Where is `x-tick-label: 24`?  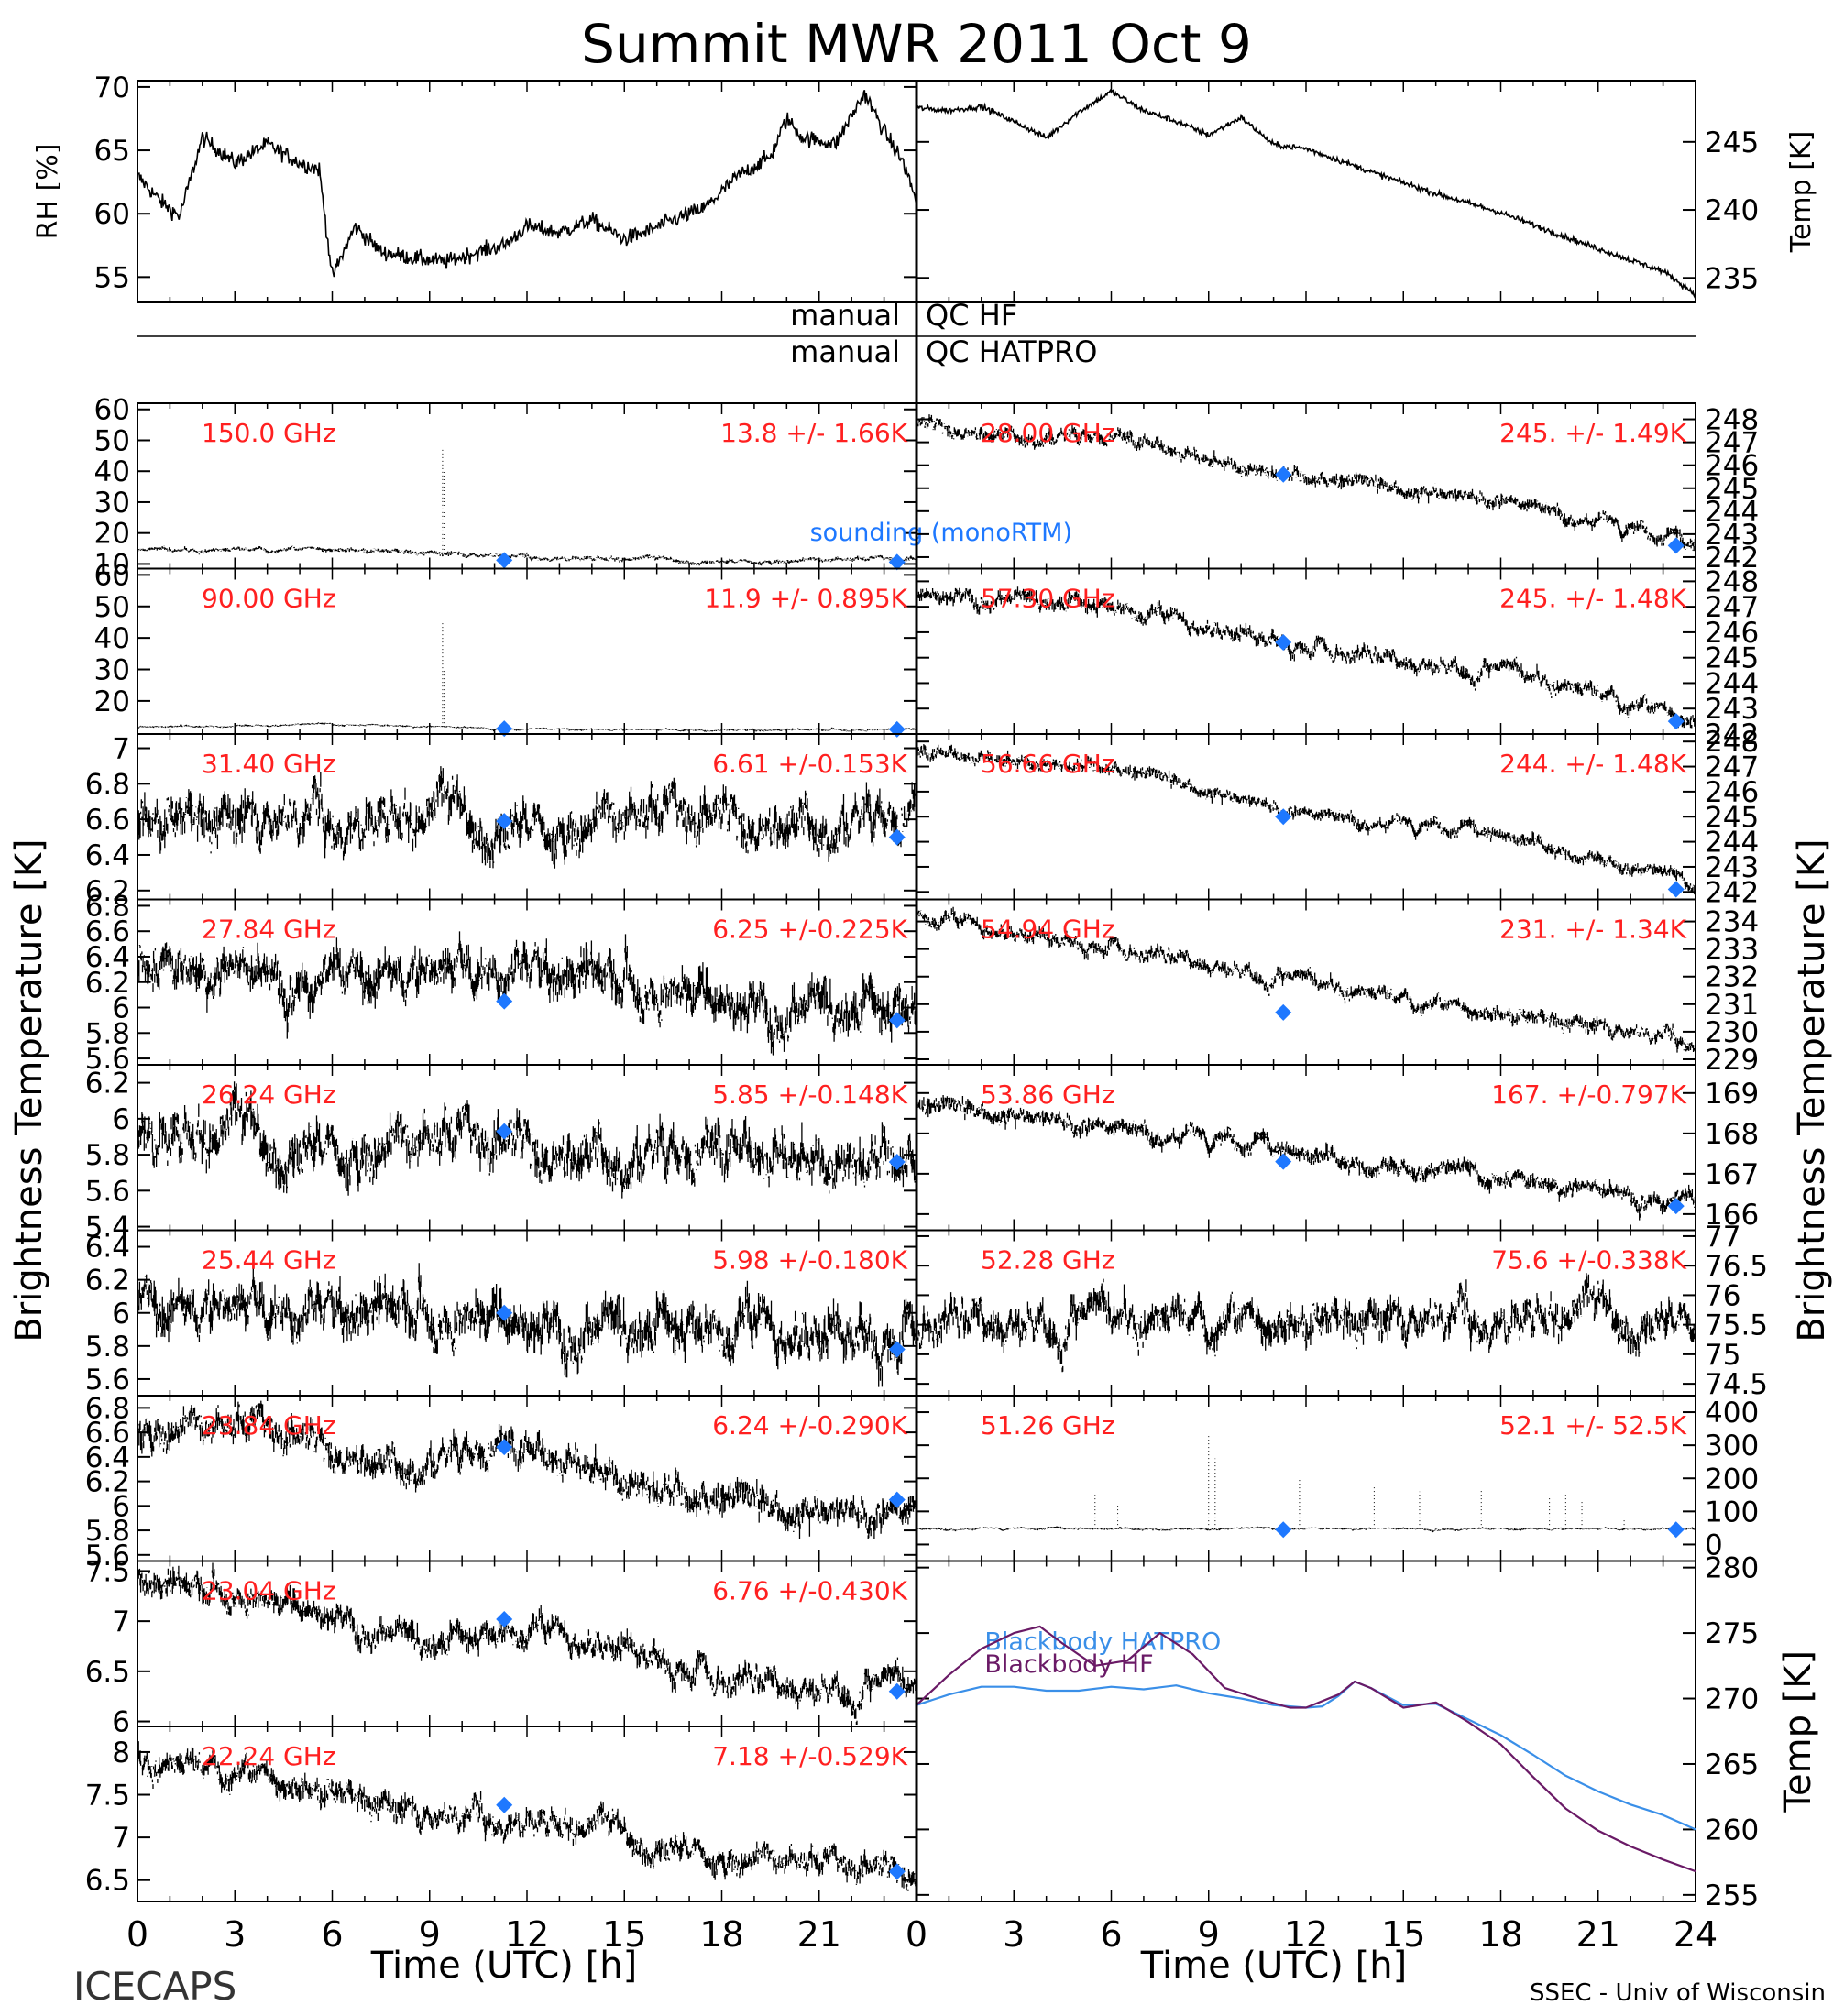 x-tick-label: 24 is located at coordinates (1696, 1934).